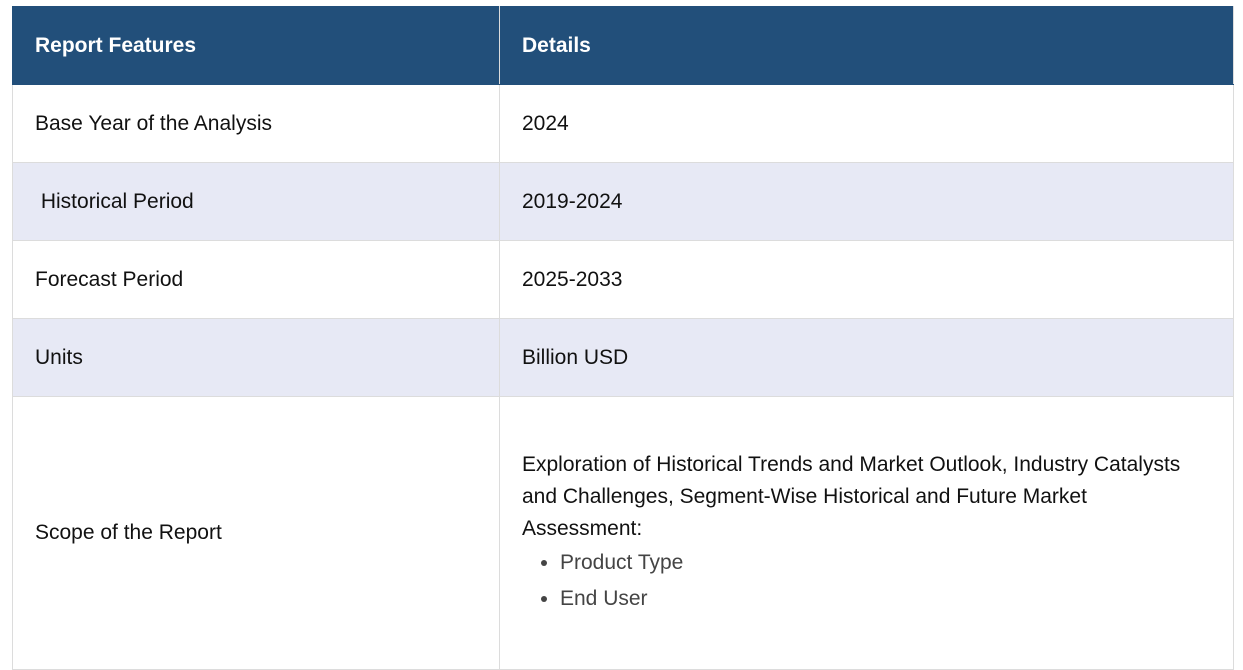 The width and height of the screenshot is (1243, 670). What do you see at coordinates (885, 599) in the screenshot?
I see `scope-item: End User` at bounding box center [885, 599].